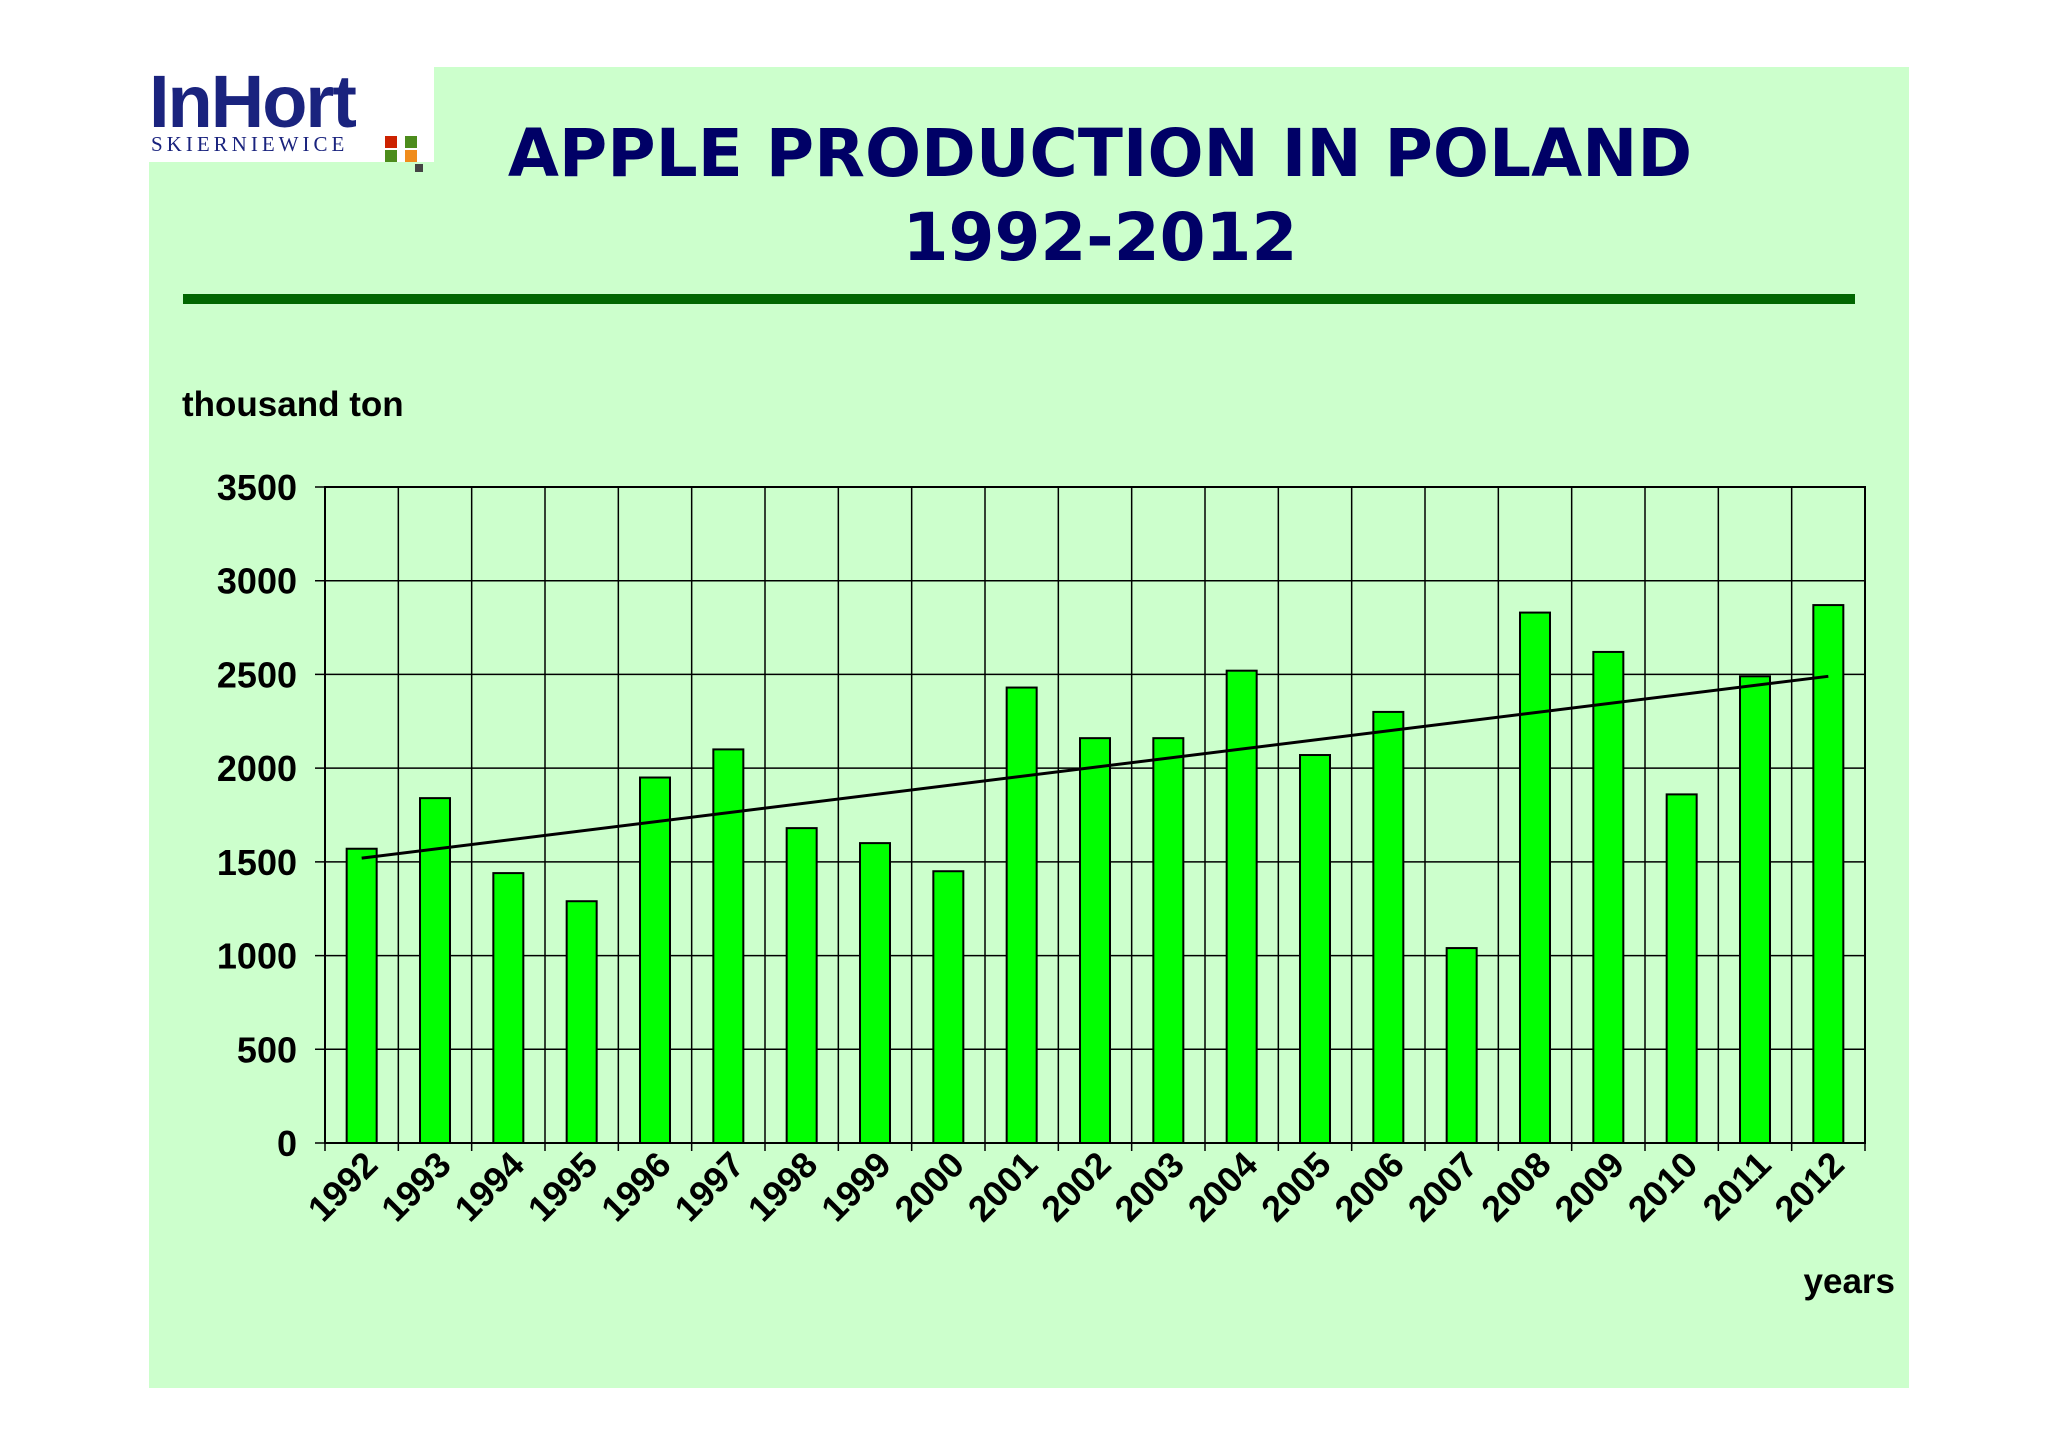  Describe the element at coordinates (508, 1008) in the screenshot. I see `bar-1994` at that location.